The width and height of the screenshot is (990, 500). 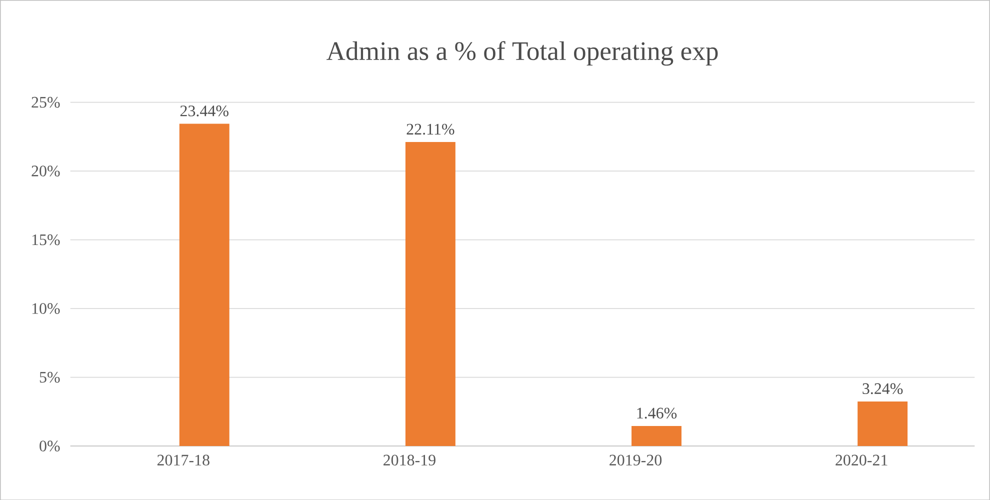 I want to click on y-tick-label: 5%, so click(x=50, y=377).